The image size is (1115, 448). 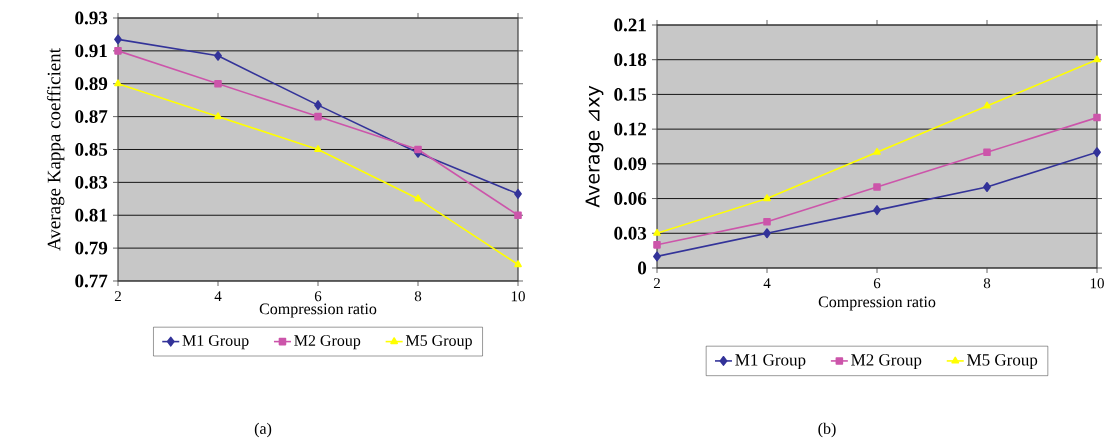 I want to click on y-tick-label: 0.79, so click(x=91, y=248).